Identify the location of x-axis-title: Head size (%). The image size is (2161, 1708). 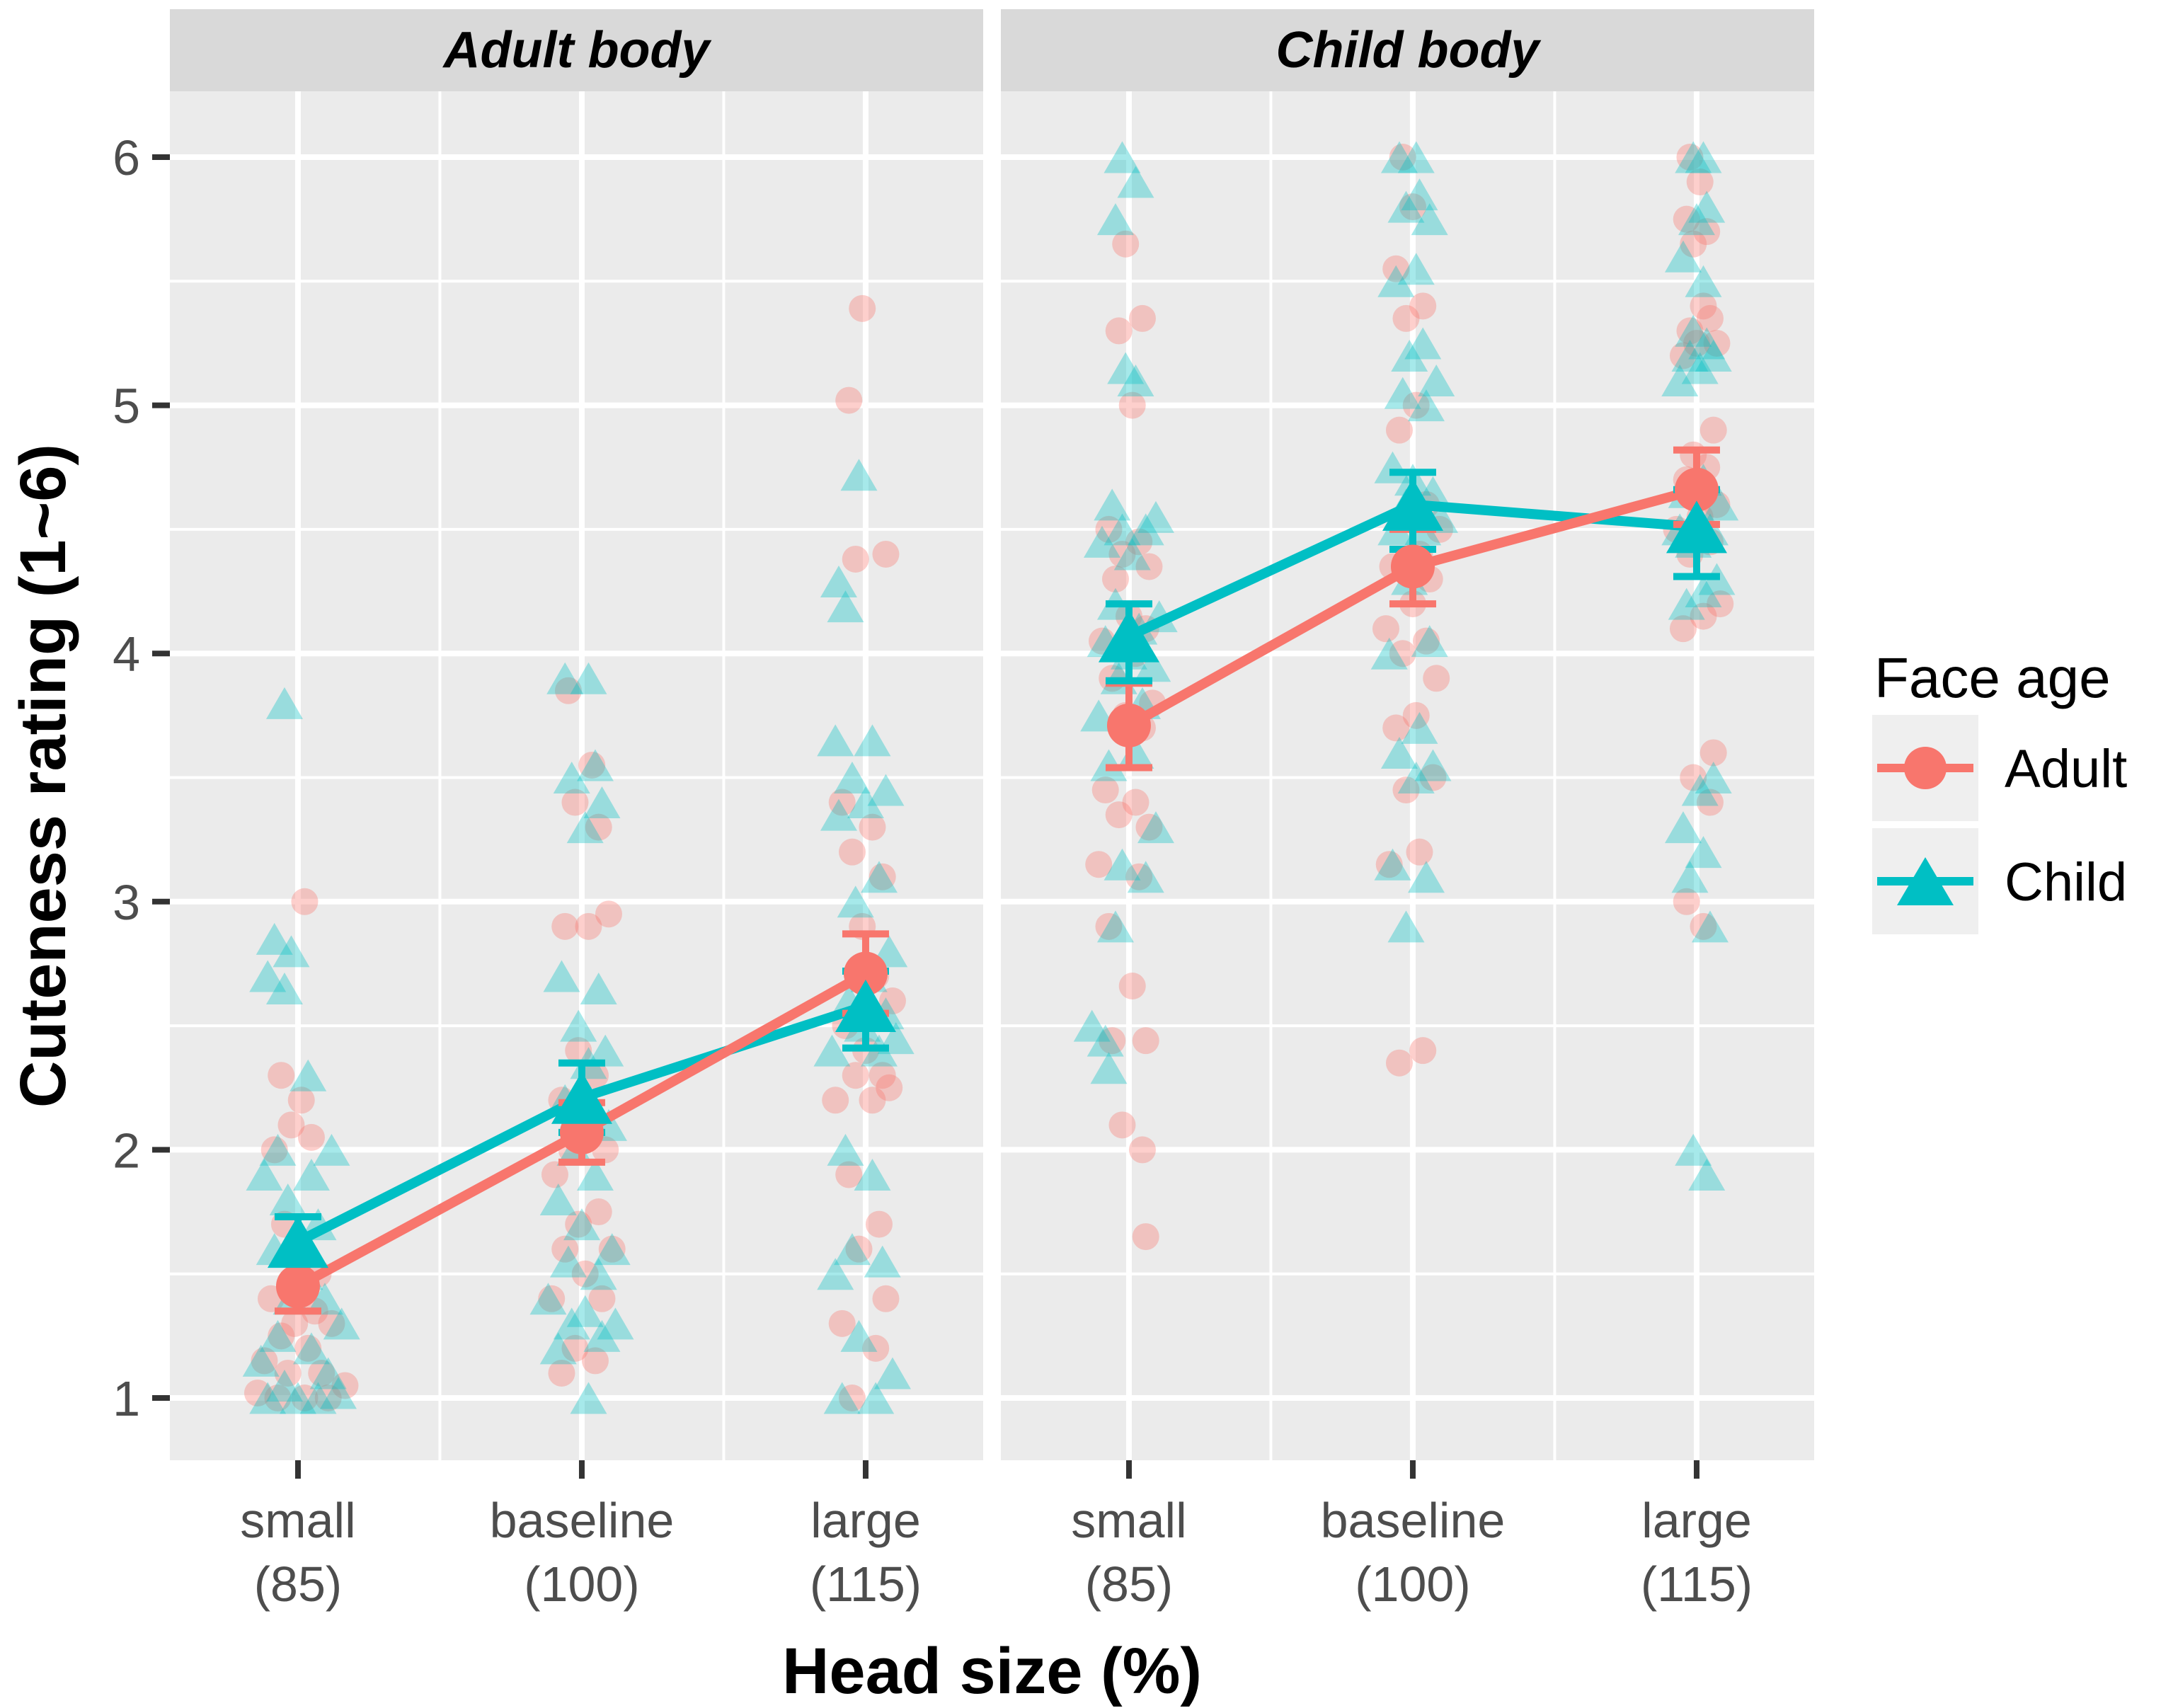
(992, 1671).